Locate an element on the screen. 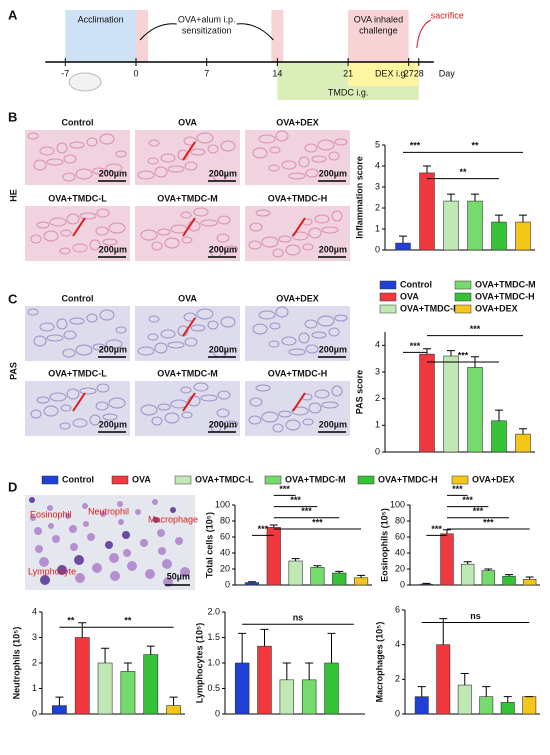 The image size is (550, 755). y-axis-label: Macrophages (10⁵) is located at coordinates (379, 662).